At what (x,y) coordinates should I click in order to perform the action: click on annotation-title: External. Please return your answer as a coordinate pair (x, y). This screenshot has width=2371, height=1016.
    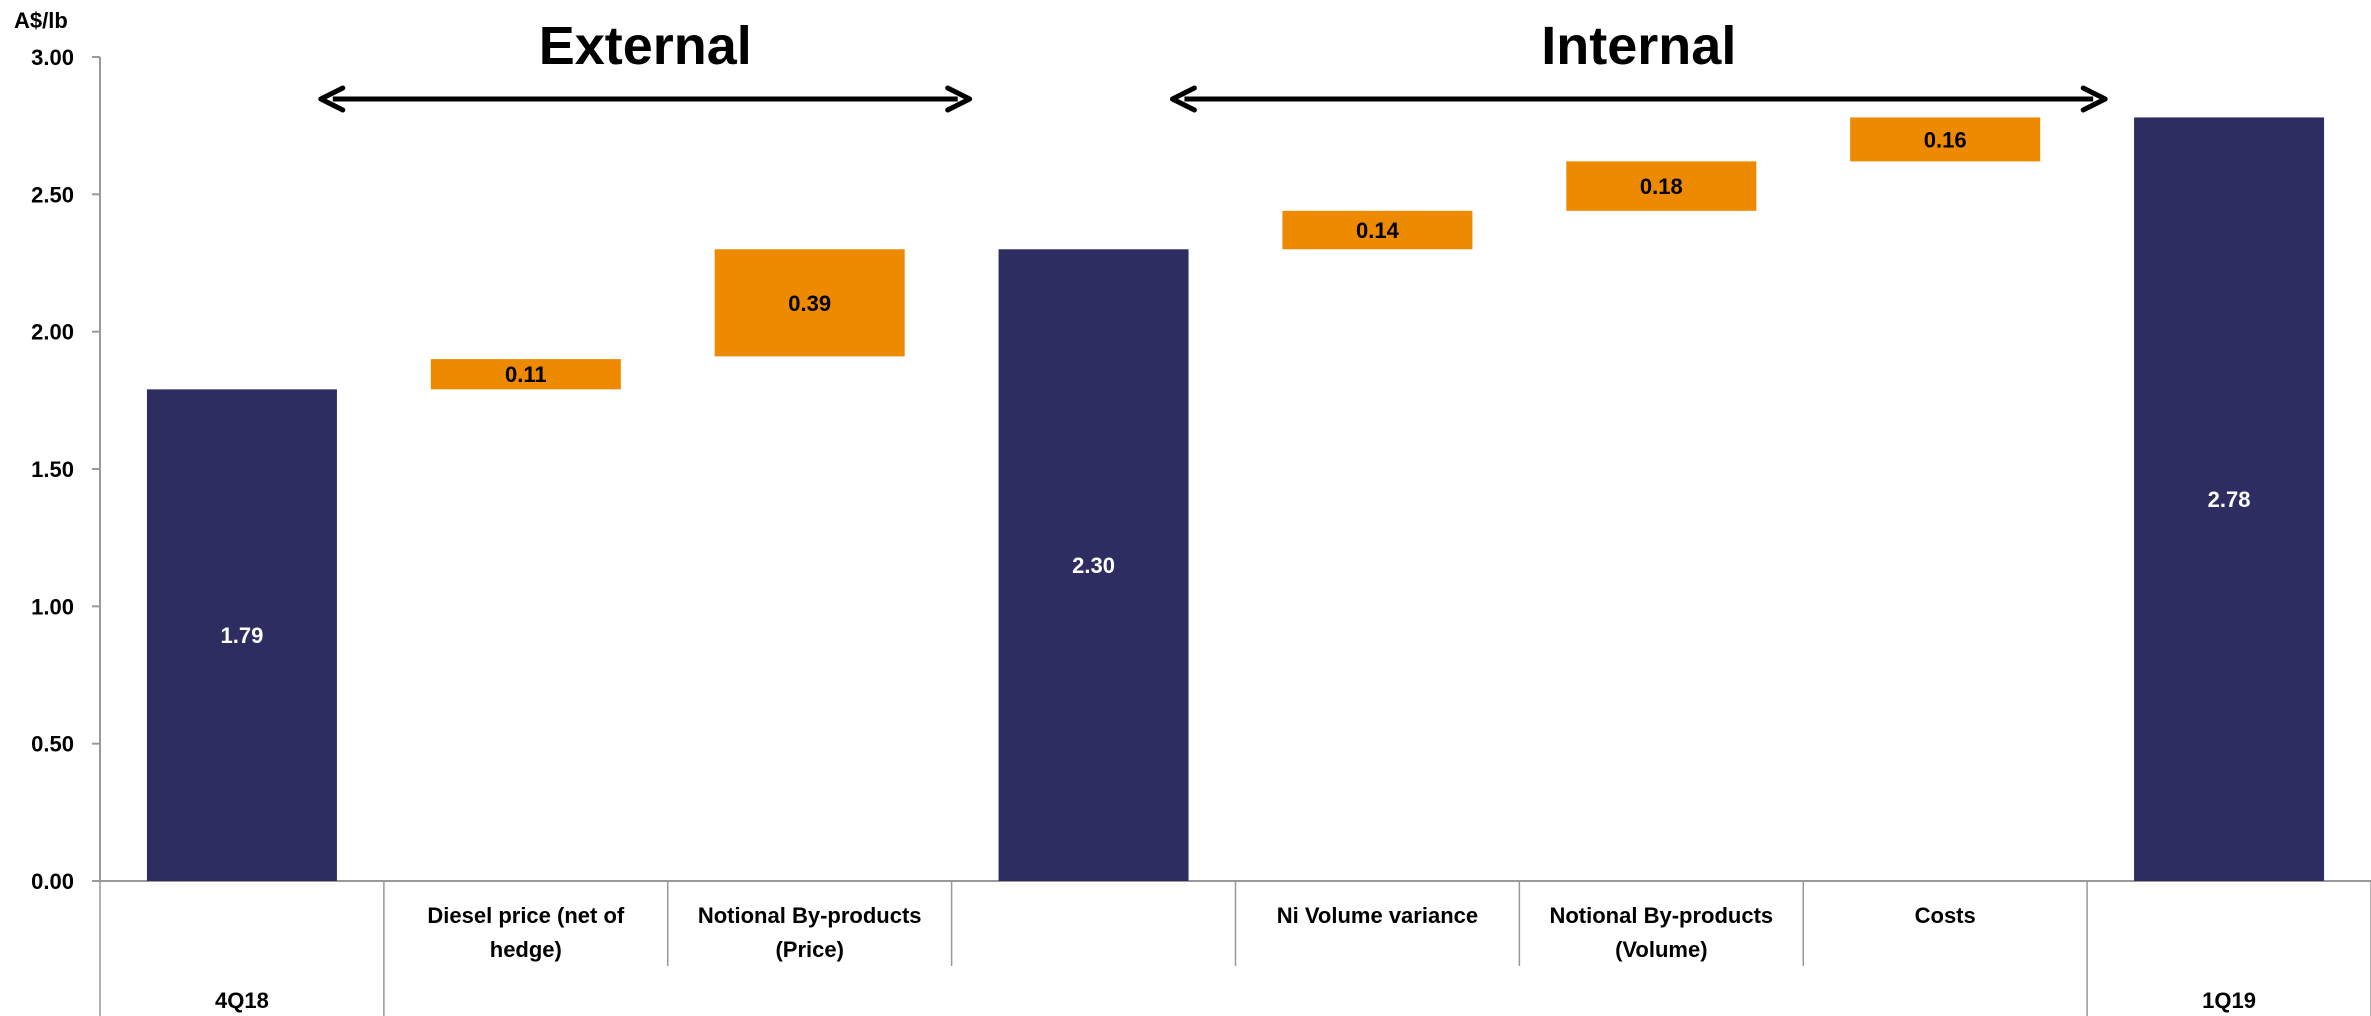
    Looking at the image, I should click on (645, 46).